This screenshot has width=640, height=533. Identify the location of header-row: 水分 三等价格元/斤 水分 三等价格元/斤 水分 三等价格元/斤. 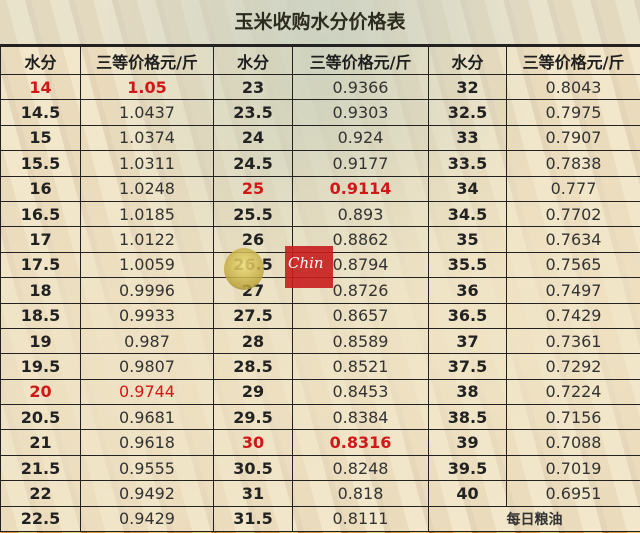
(320, 60).